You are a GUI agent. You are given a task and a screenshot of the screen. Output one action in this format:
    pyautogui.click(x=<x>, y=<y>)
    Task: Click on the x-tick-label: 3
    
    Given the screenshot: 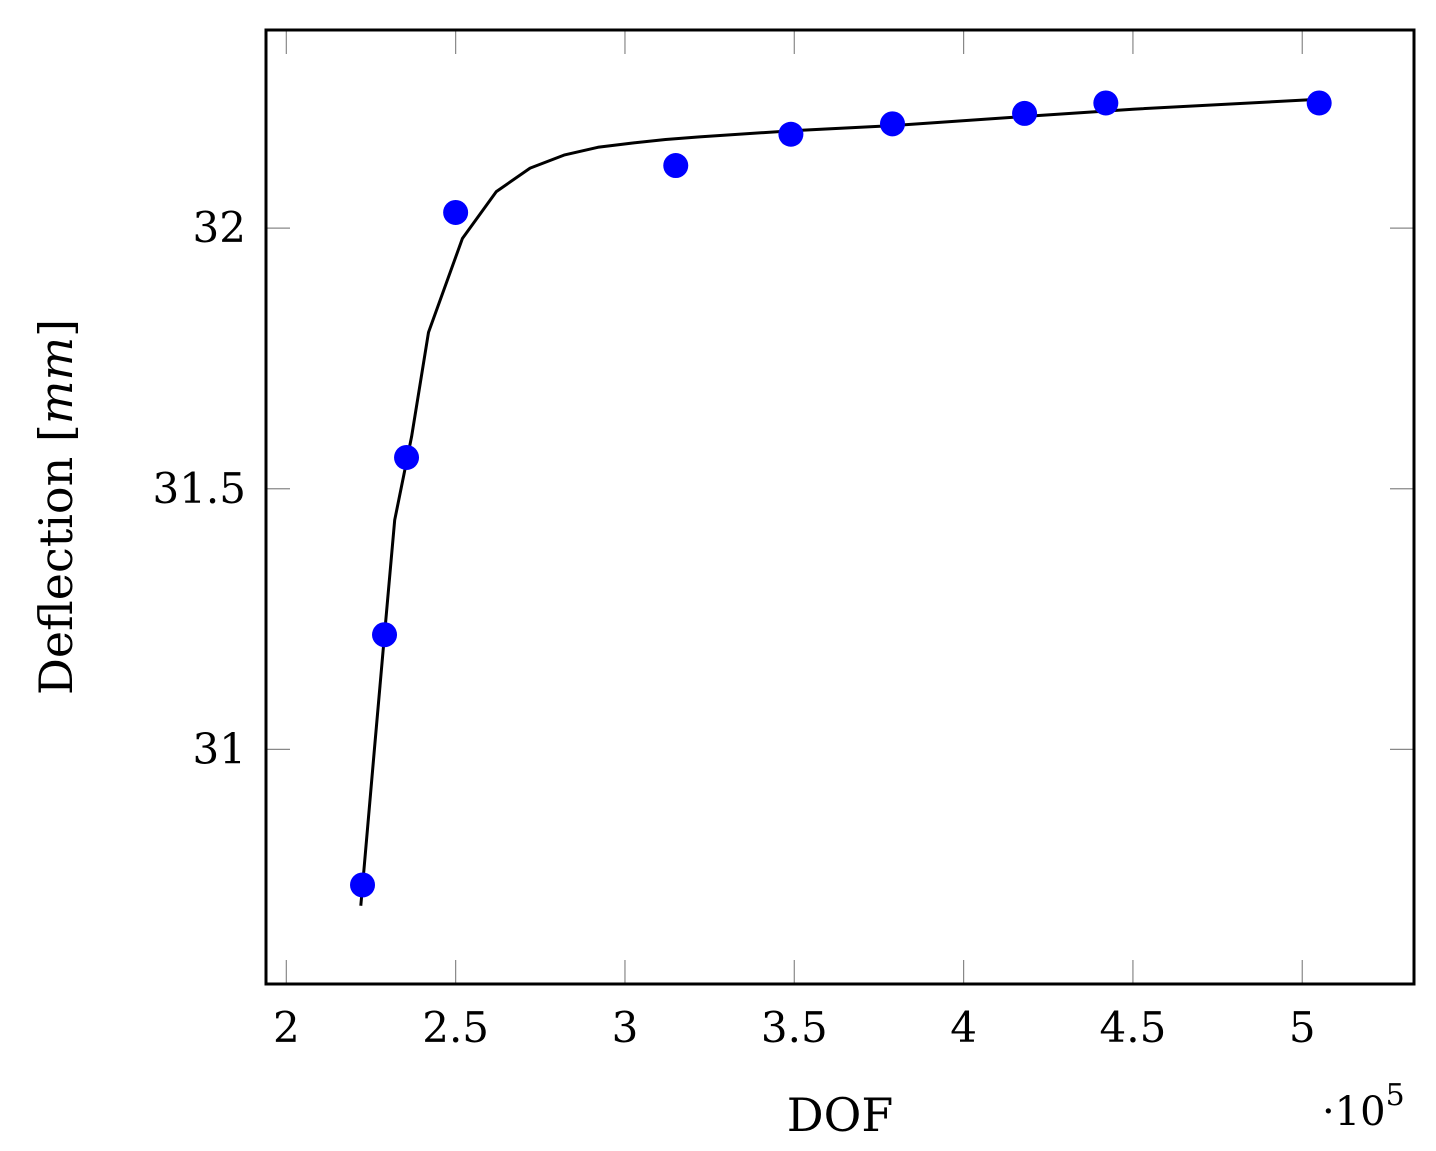 What is the action you would take?
    pyautogui.click(x=625, y=1027)
    